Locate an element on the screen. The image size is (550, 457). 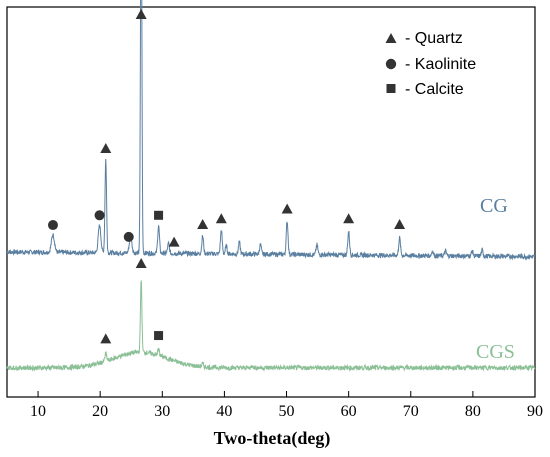
x-axis-title: Two-theta(deg) is located at coordinates (272, 438).